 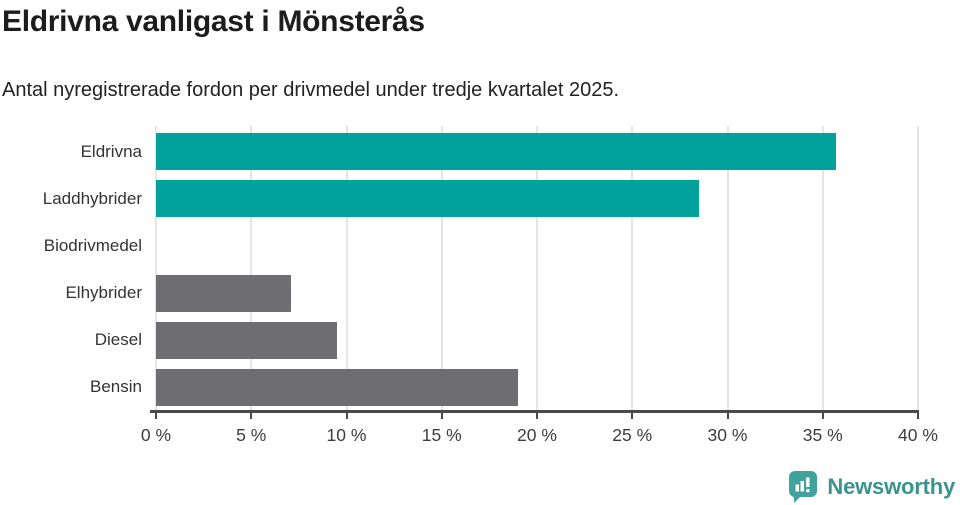 I want to click on axis-tick-label: 20 %, so click(x=537, y=435).